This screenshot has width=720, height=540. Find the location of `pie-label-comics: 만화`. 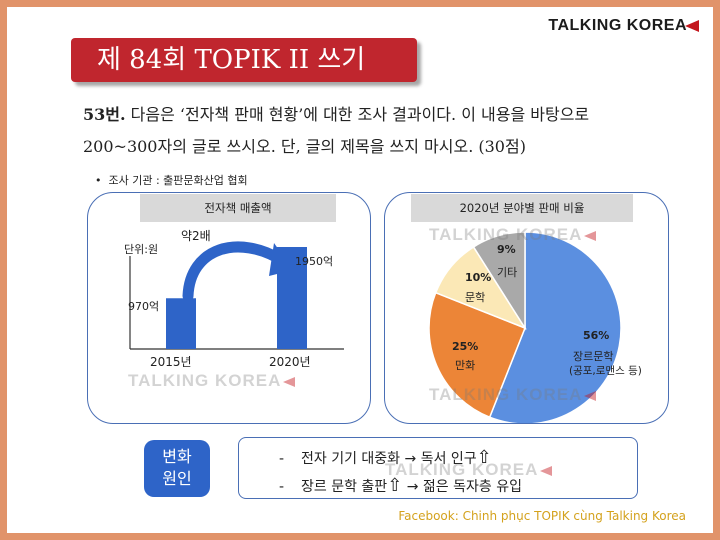

pie-label-comics: 만화 is located at coordinates (465, 365).